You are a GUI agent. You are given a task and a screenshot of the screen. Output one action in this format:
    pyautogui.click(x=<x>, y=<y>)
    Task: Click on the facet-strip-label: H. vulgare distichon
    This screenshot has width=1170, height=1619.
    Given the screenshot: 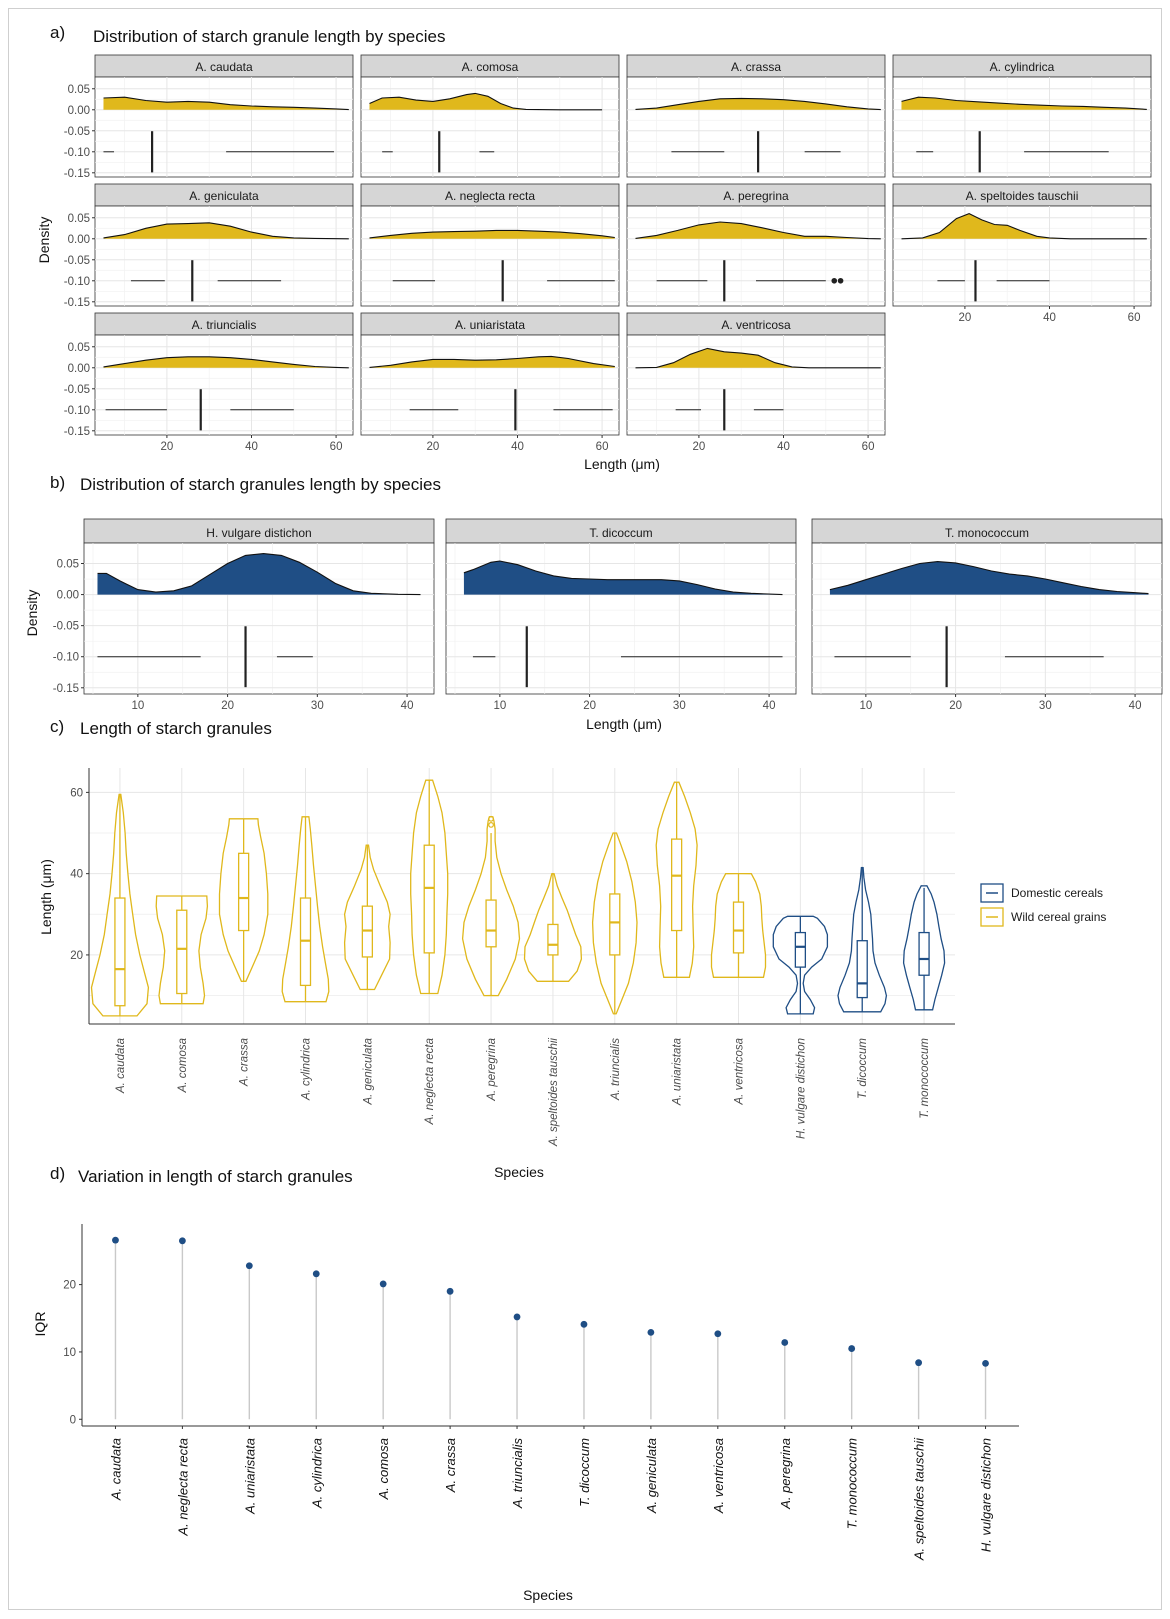 What is the action you would take?
    pyautogui.click(x=258, y=533)
    